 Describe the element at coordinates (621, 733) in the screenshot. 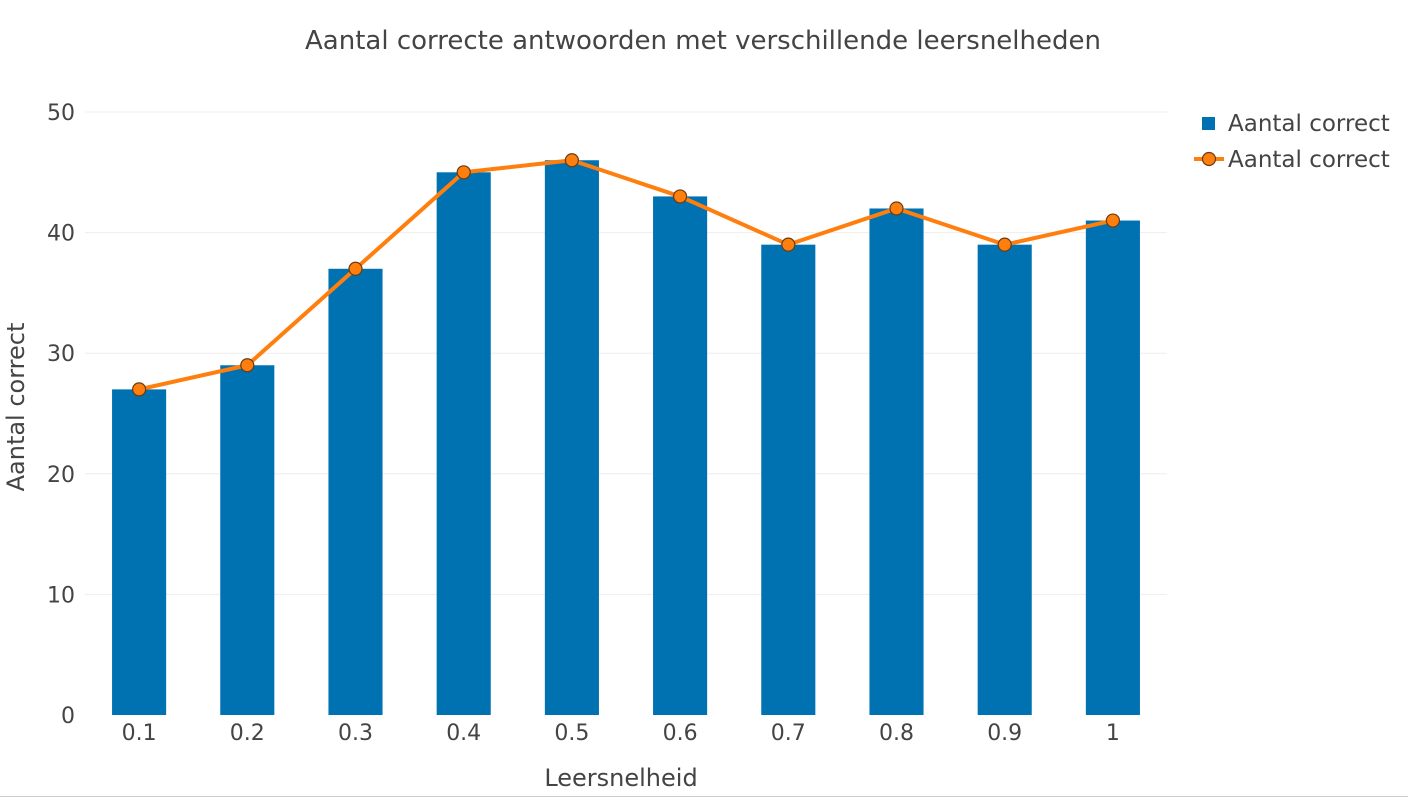

I see `x-axis-ticks: 0.1 0.2 0.3 0.4 0.5 0.6 0.7 0.8 0.9 1` at that location.